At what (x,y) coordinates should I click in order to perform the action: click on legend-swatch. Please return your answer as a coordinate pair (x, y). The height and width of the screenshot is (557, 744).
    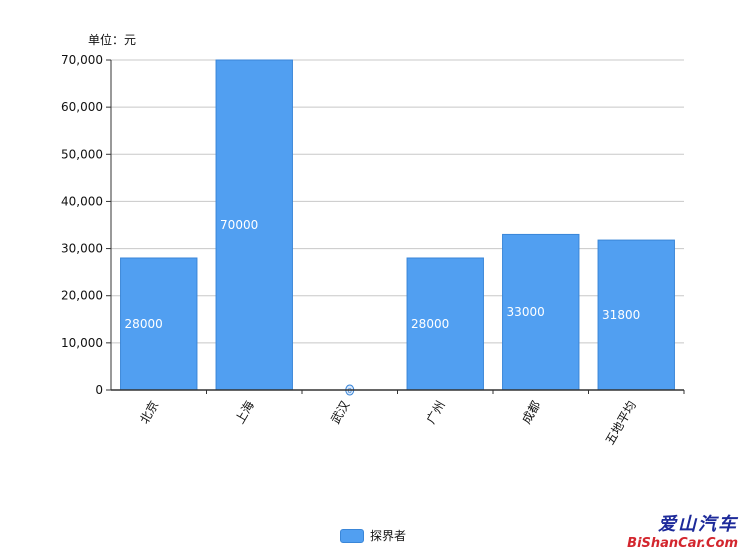
    Looking at the image, I should click on (352, 535).